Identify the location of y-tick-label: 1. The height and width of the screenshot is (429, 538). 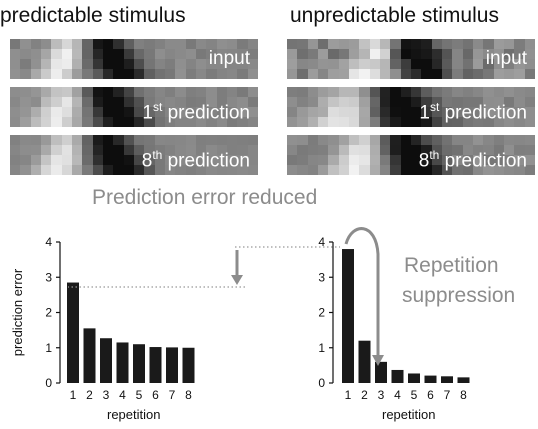
(321, 348).